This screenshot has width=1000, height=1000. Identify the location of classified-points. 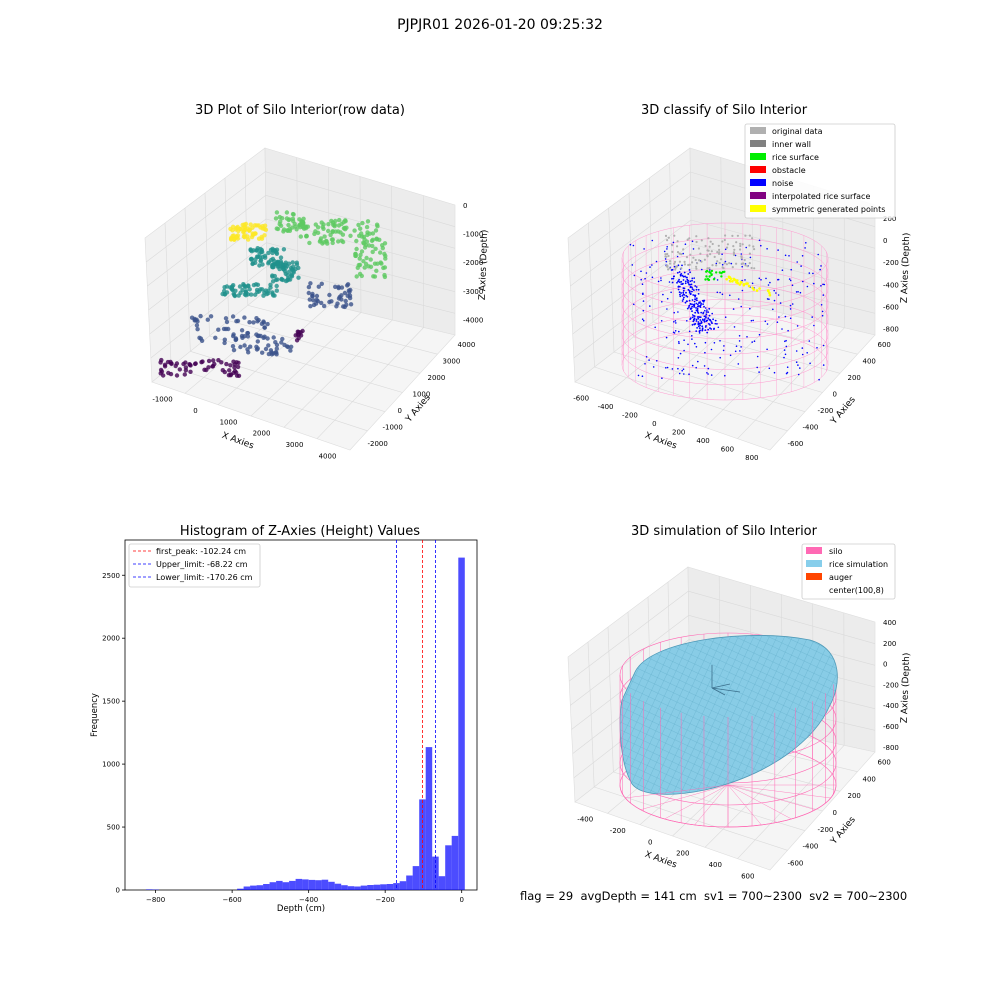
(727, 307).